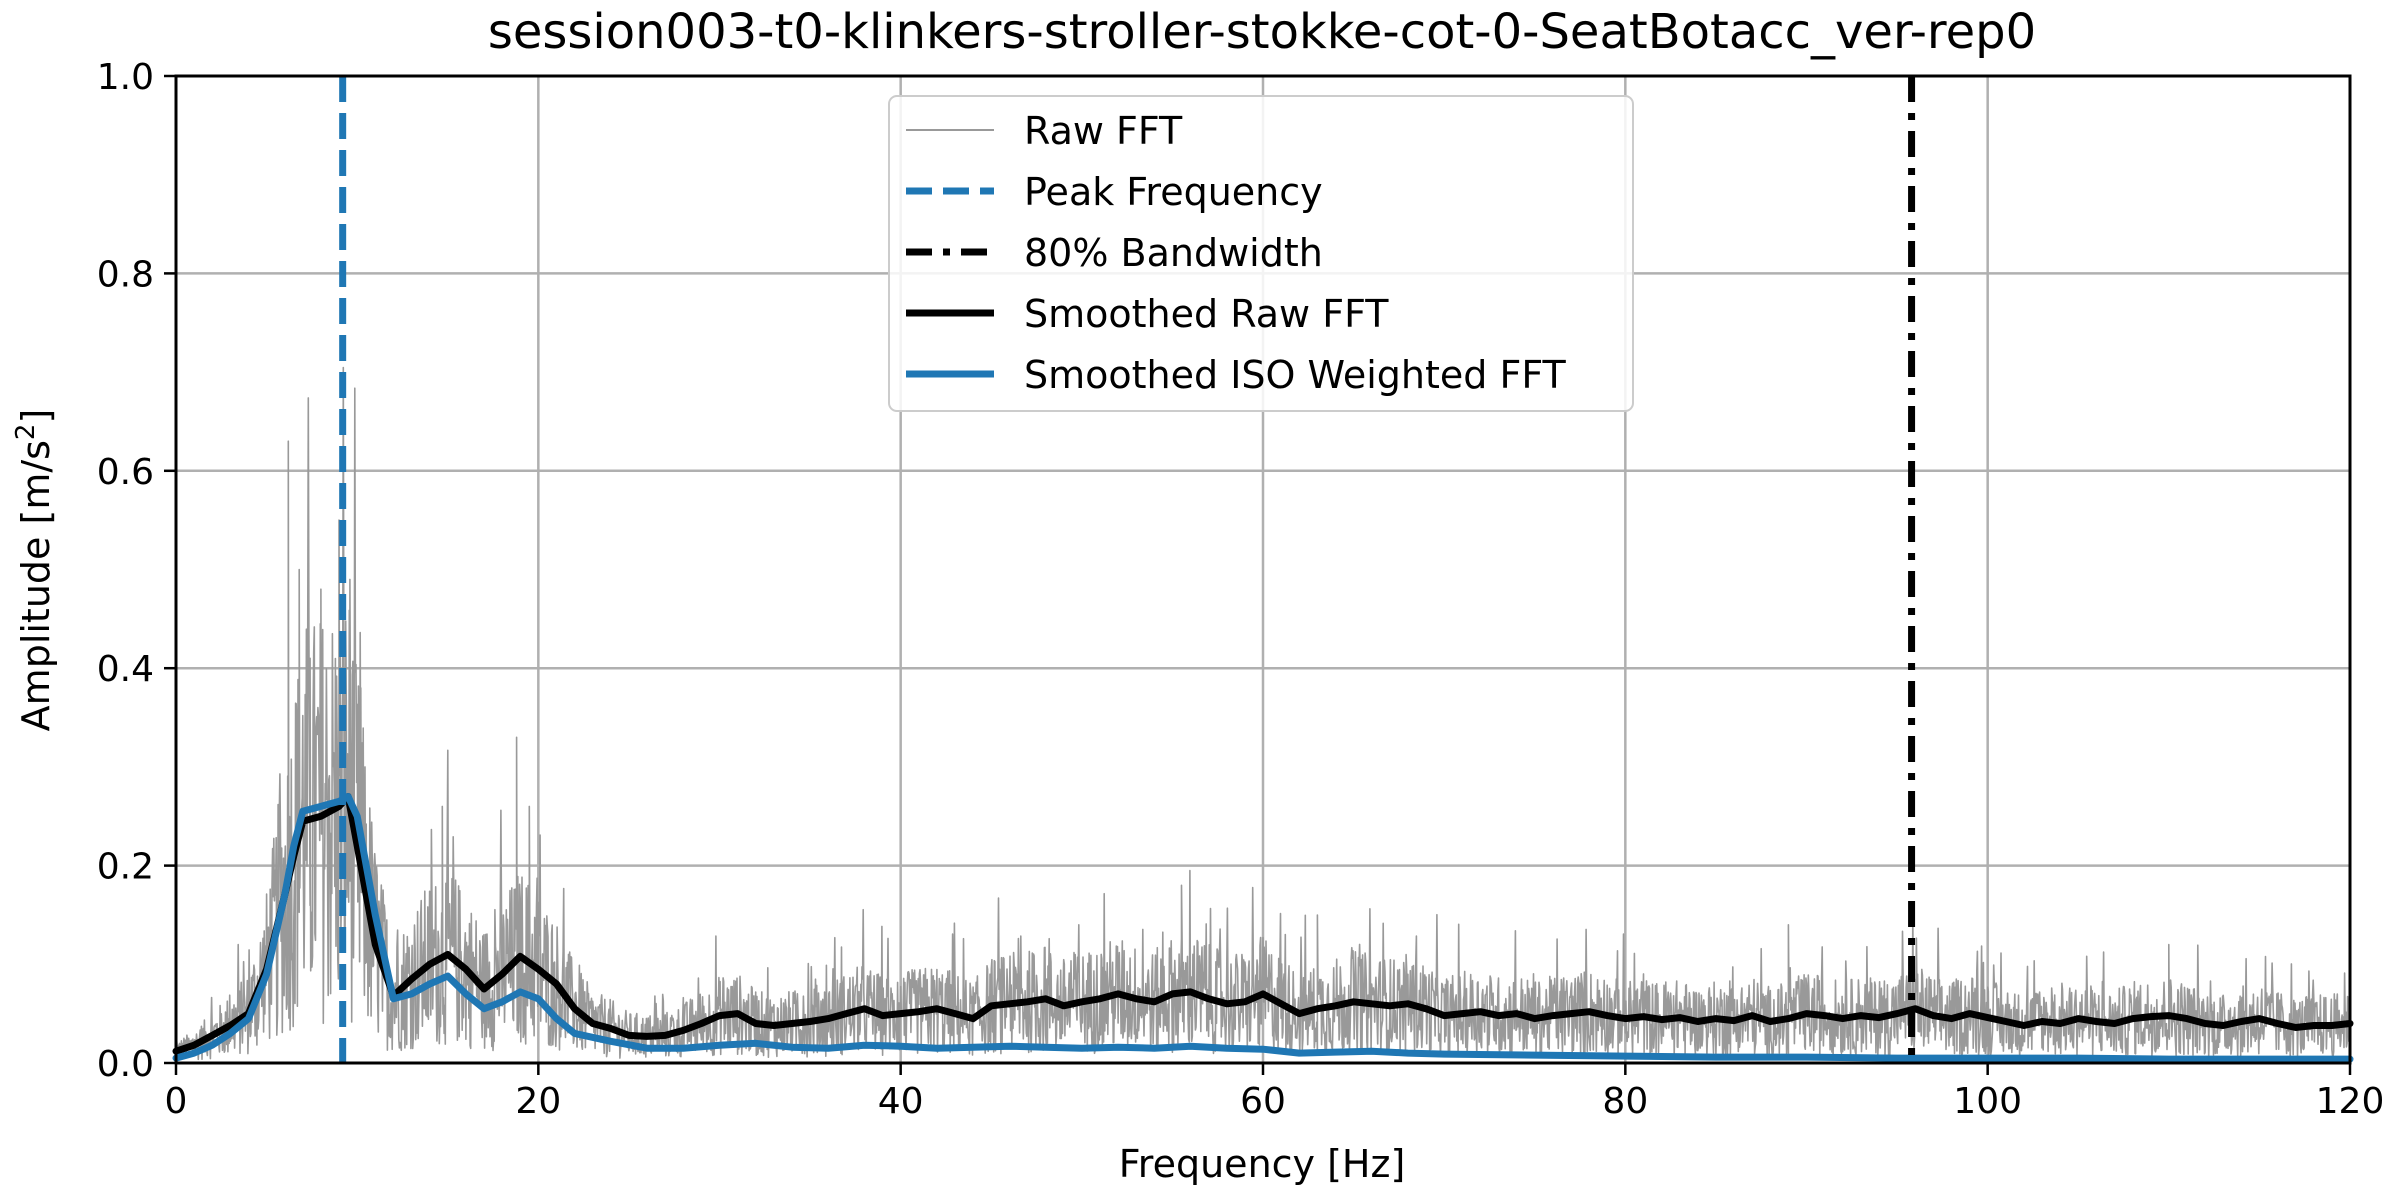 Image resolution: width=2400 pixels, height=1200 pixels. Describe the element at coordinates (1295, 375) in the screenshot. I see `legend-label: Smoothed ISO Weighted FFT` at that location.